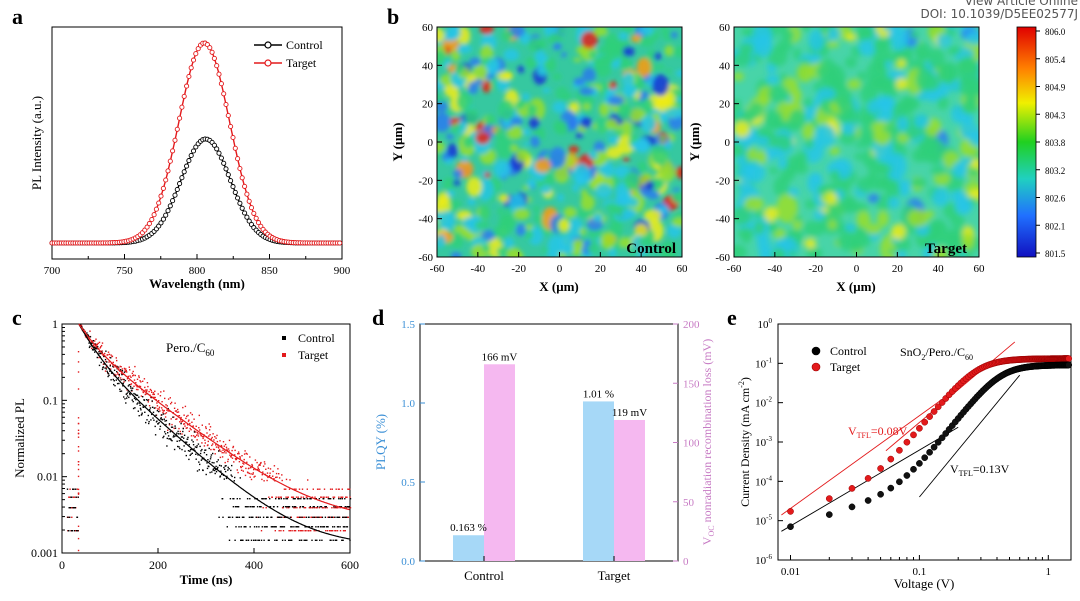 The width and height of the screenshot is (1080, 601). What do you see at coordinates (428, 66) in the screenshot?
I see `y-tick-label: 40` at bounding box center [428, 66].